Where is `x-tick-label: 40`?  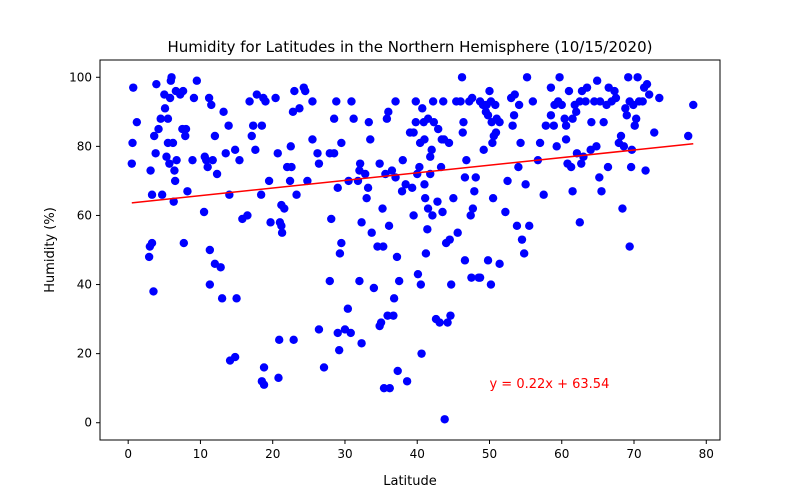
x-tick-label: 40 is located at coordinates (417, 454).